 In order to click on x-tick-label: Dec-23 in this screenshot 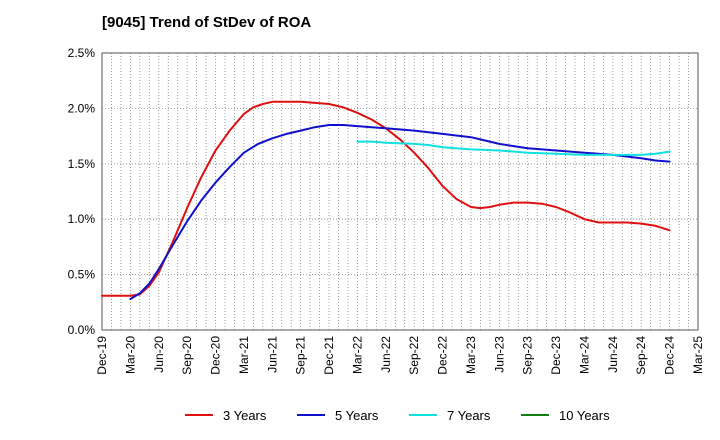, I will do `click(556, 355)`.